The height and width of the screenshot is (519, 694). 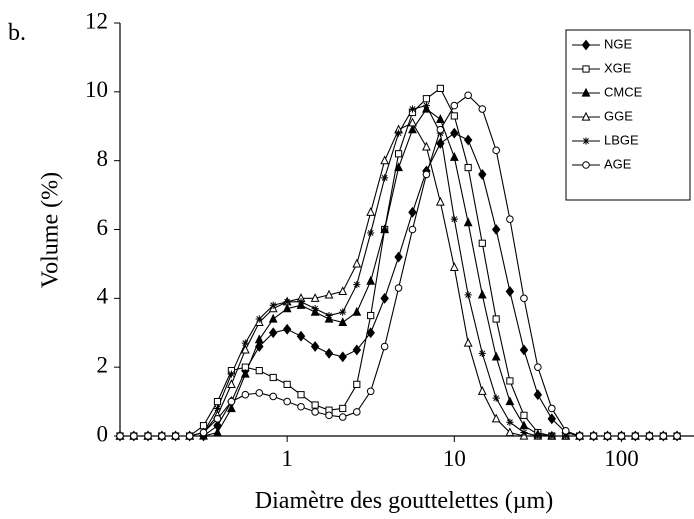 I want to click on x-tick-label: 1, so click(x=287, y=458).